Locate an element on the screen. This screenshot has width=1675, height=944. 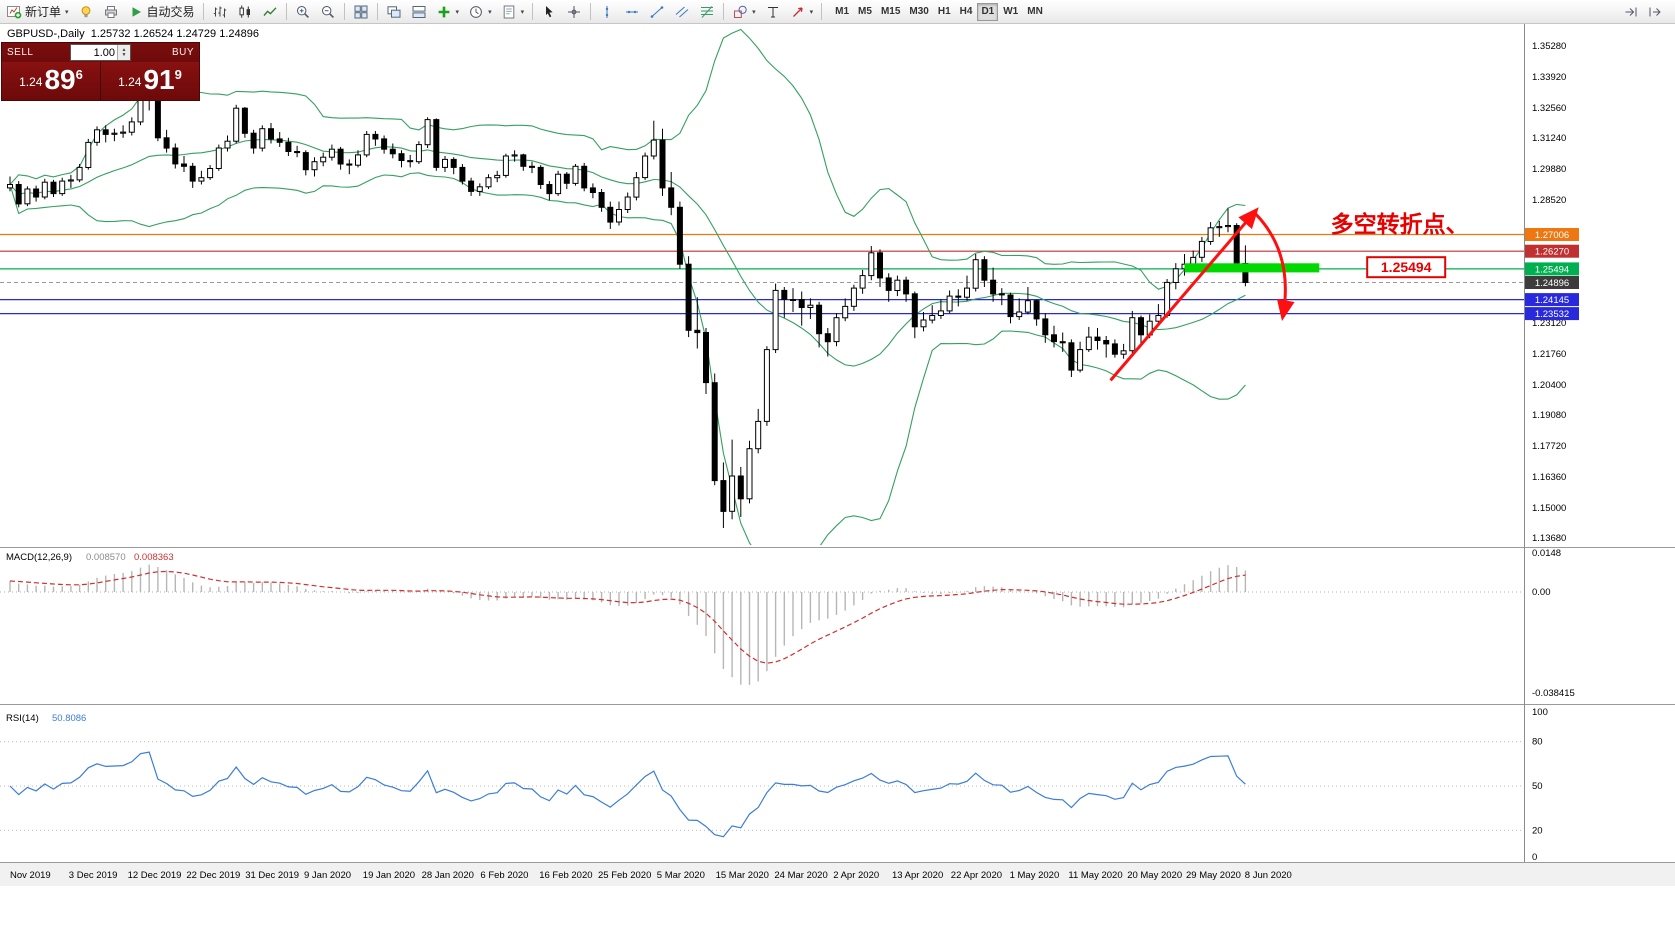
timeframe-d1-button: D1 is located at coordinates (988, 11).